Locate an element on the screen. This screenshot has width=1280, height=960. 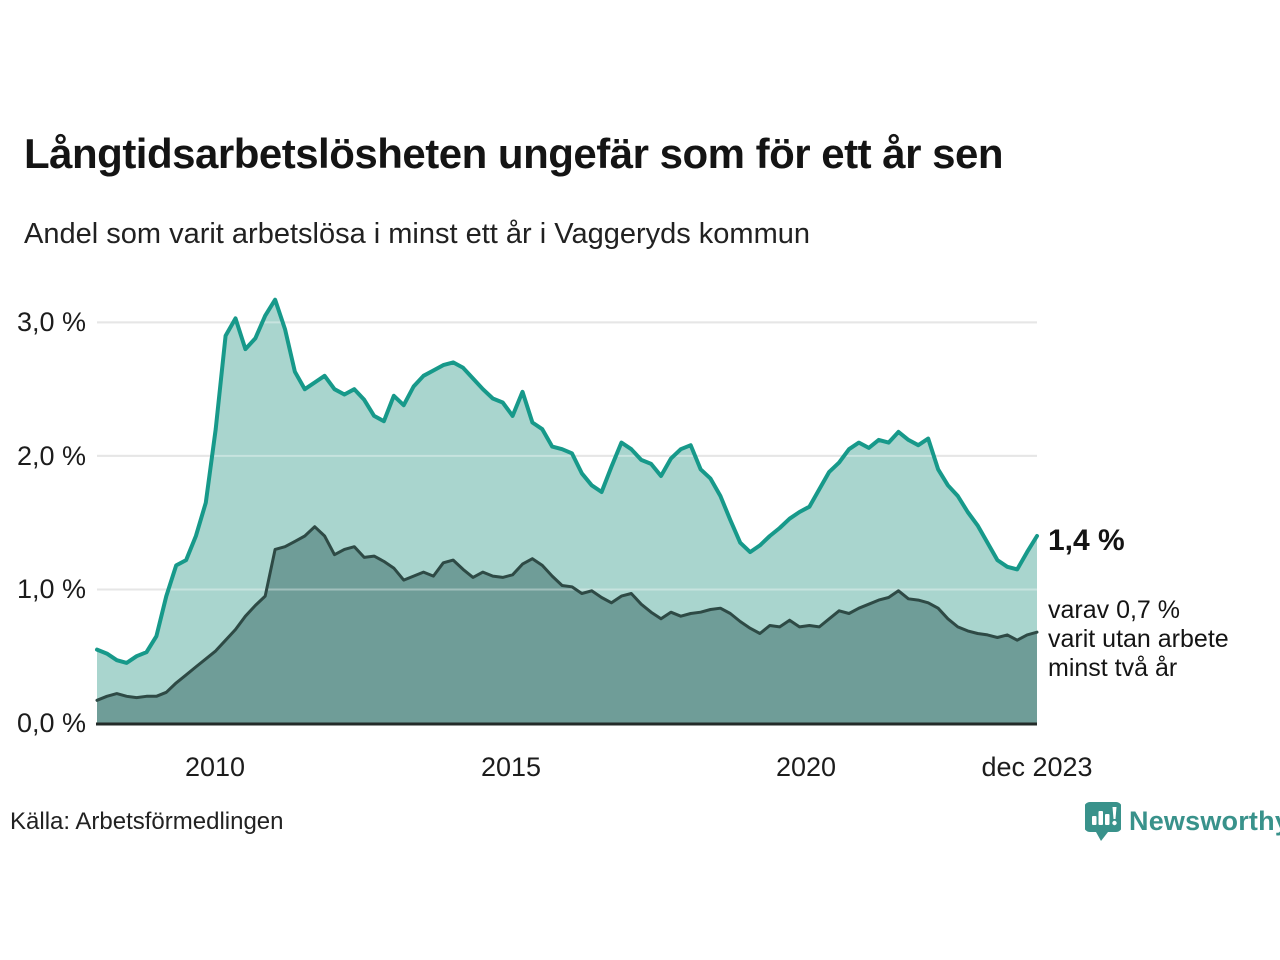
y-tick-label-2: 2,0 % is located at coordinates (51, 456).